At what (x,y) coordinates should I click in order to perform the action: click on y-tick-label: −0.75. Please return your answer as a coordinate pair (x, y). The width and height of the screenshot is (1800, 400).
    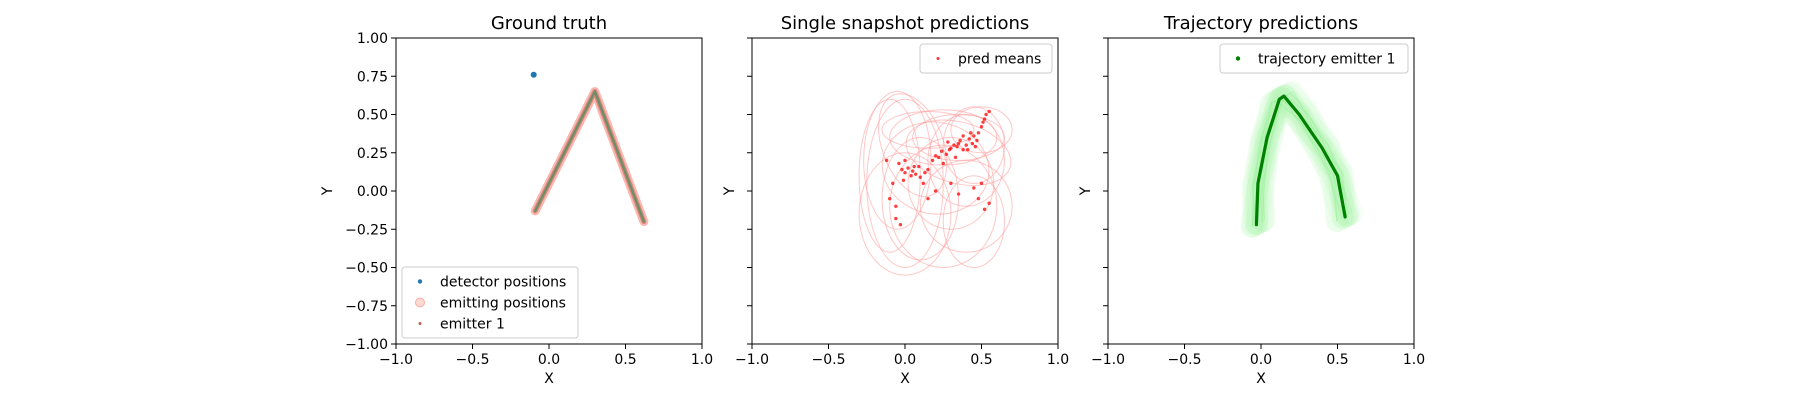
    Looking at the image, I should click on (366, 307).